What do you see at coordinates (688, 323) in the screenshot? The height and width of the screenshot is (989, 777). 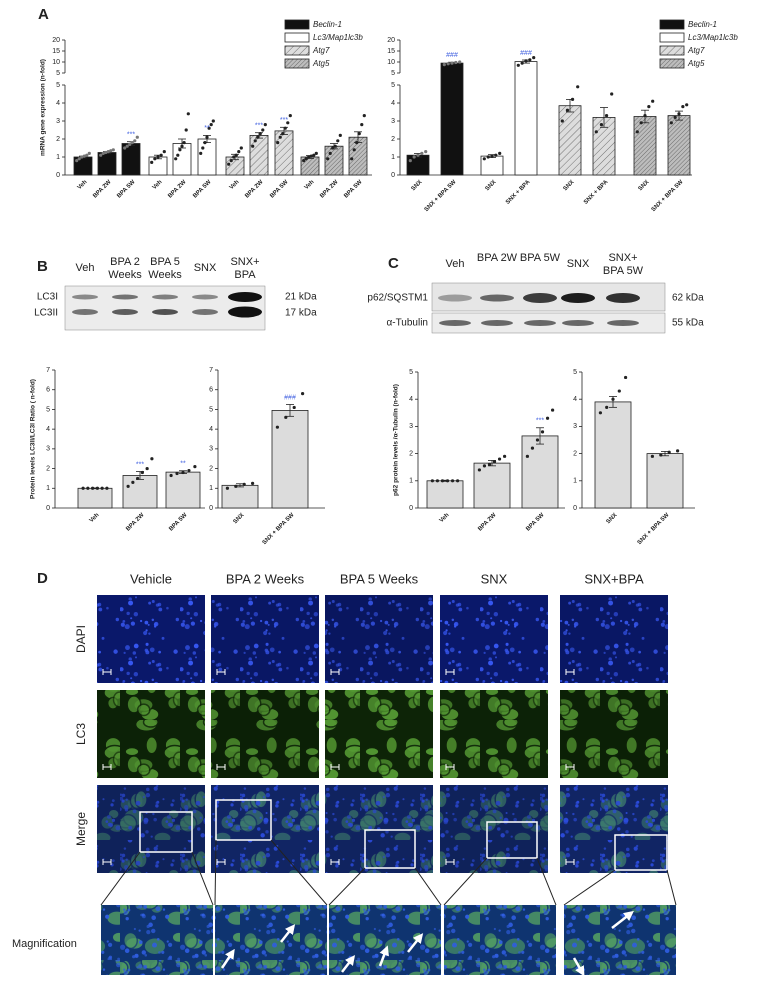 I see `blot-size-label: 55 kDa` at bounding box center [688, 323].